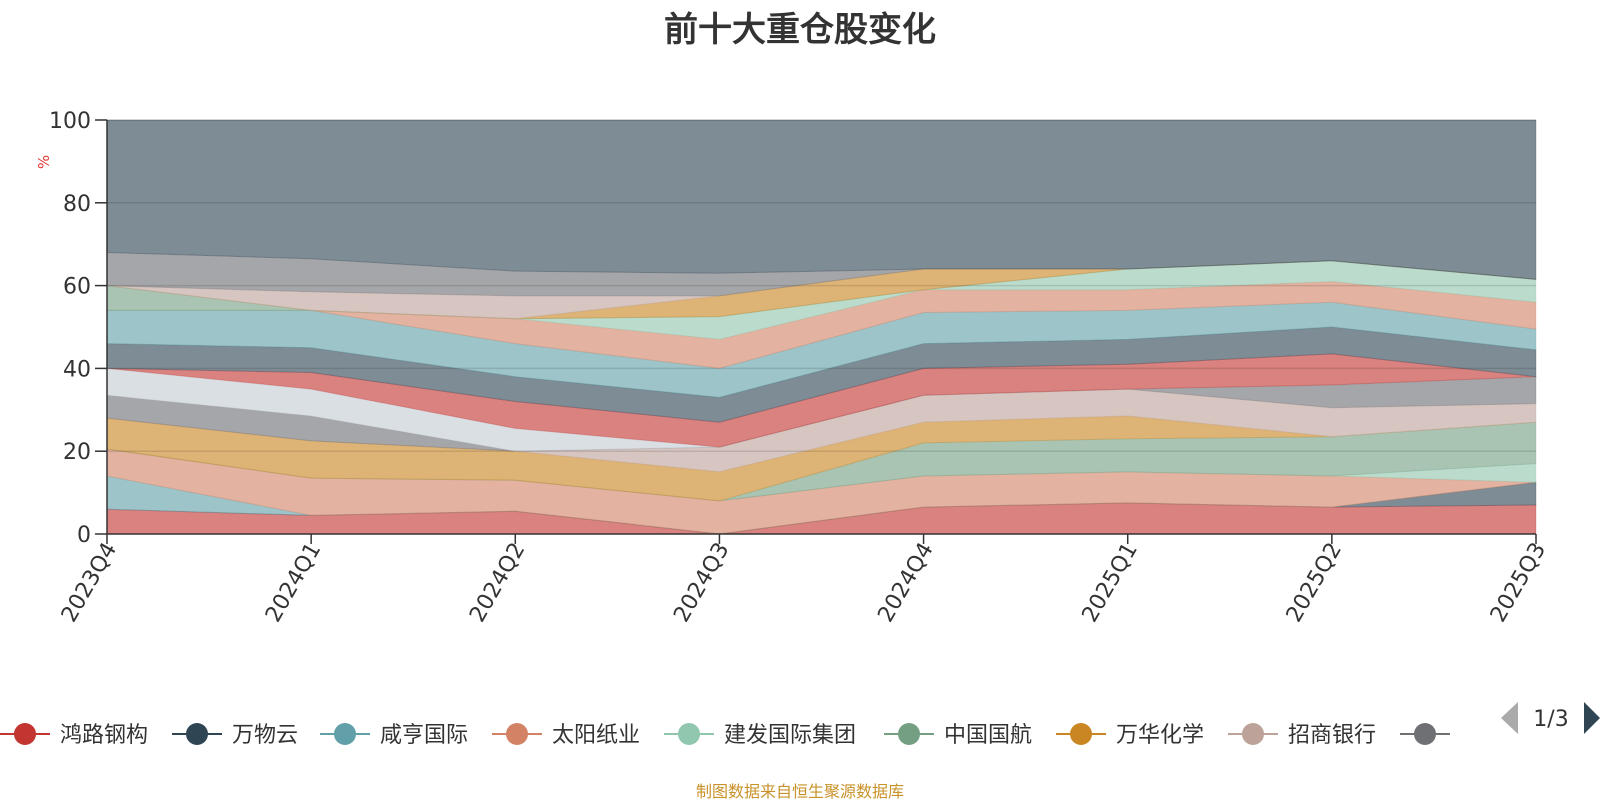 The height and width of the screenshot is (802, 1600). Describe the element at coordinates (1110, 583) in the screenshot. I see `x-tick-label: 2025Q1` at that location.